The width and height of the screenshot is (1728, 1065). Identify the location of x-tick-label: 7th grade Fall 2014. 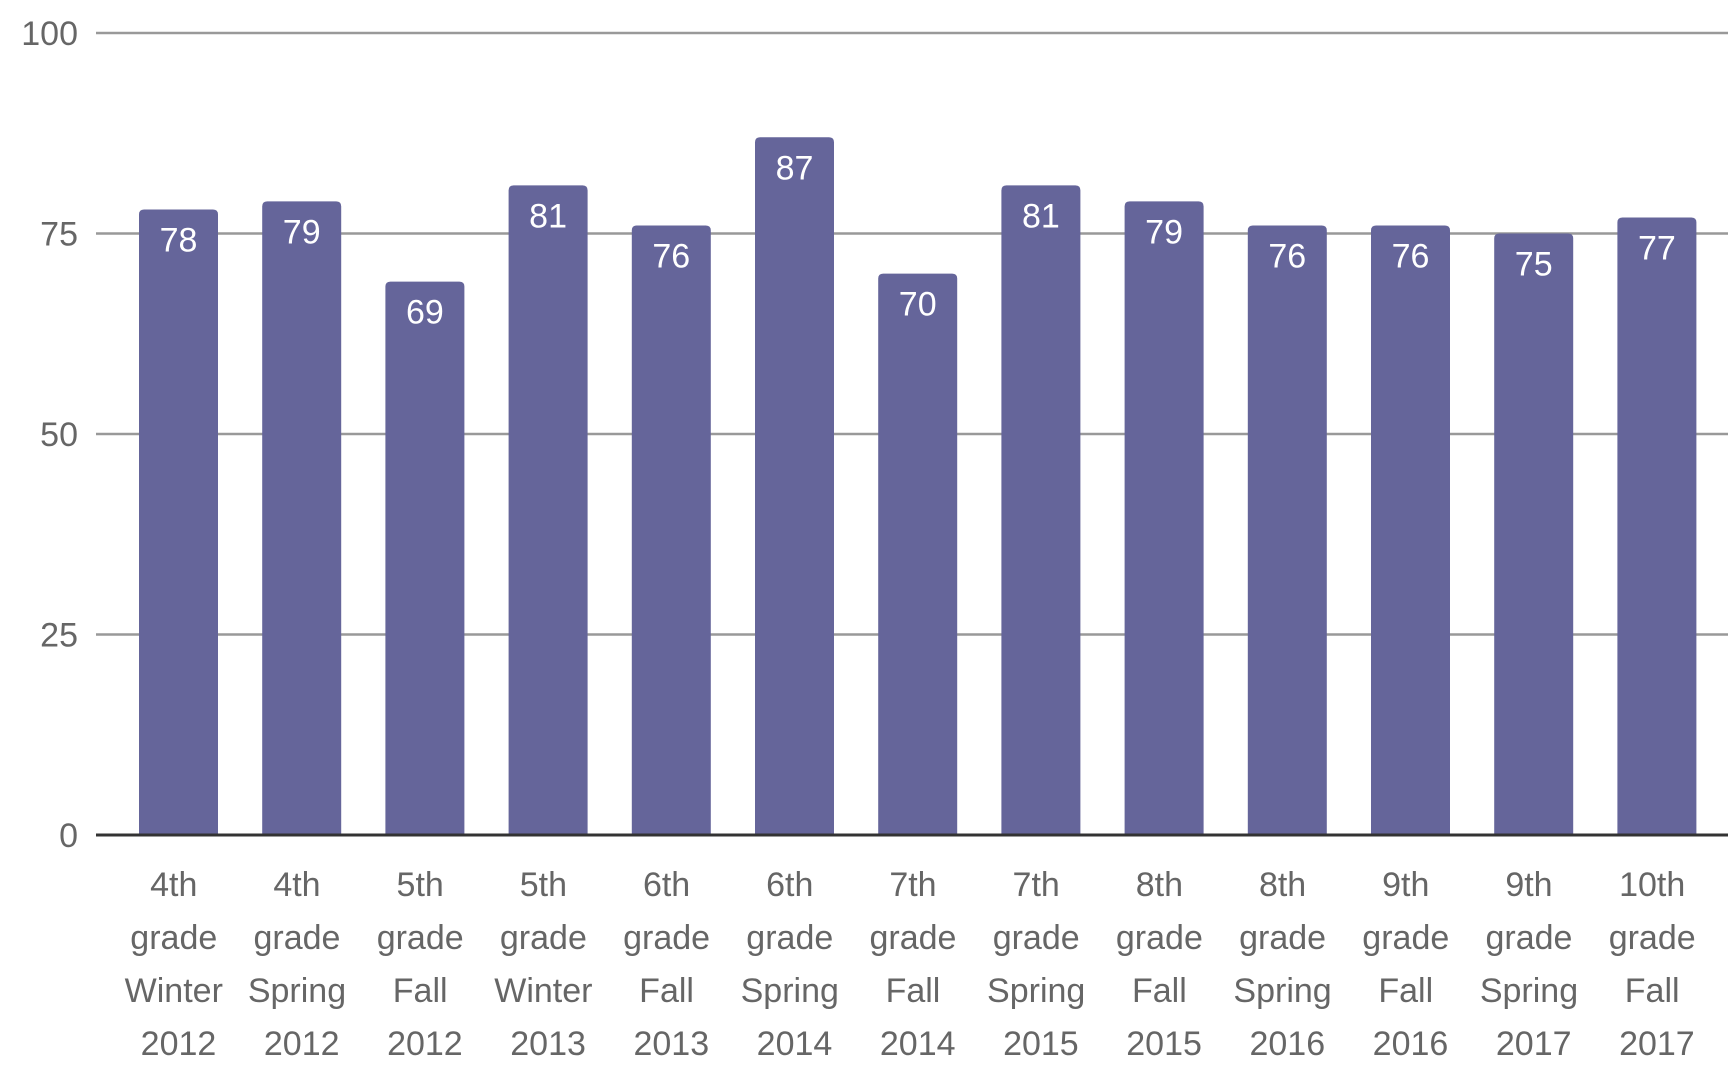
(917, 964).